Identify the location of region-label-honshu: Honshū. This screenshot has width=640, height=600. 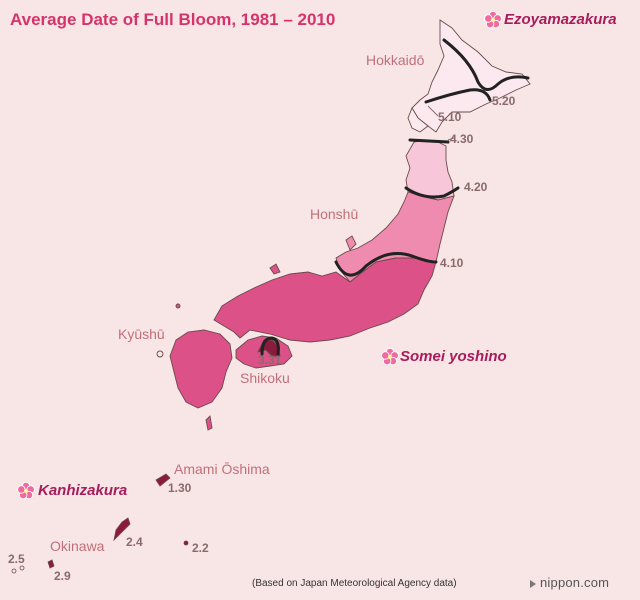
(334, 214).